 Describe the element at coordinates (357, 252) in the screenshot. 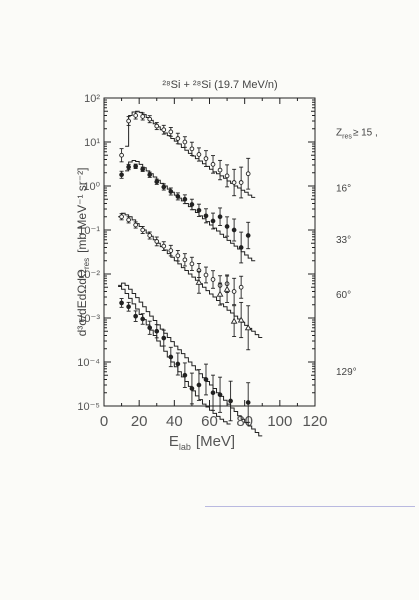

I see `series-labels: Zres≥ 15 , 16° 33° 60° 129°` at that location.